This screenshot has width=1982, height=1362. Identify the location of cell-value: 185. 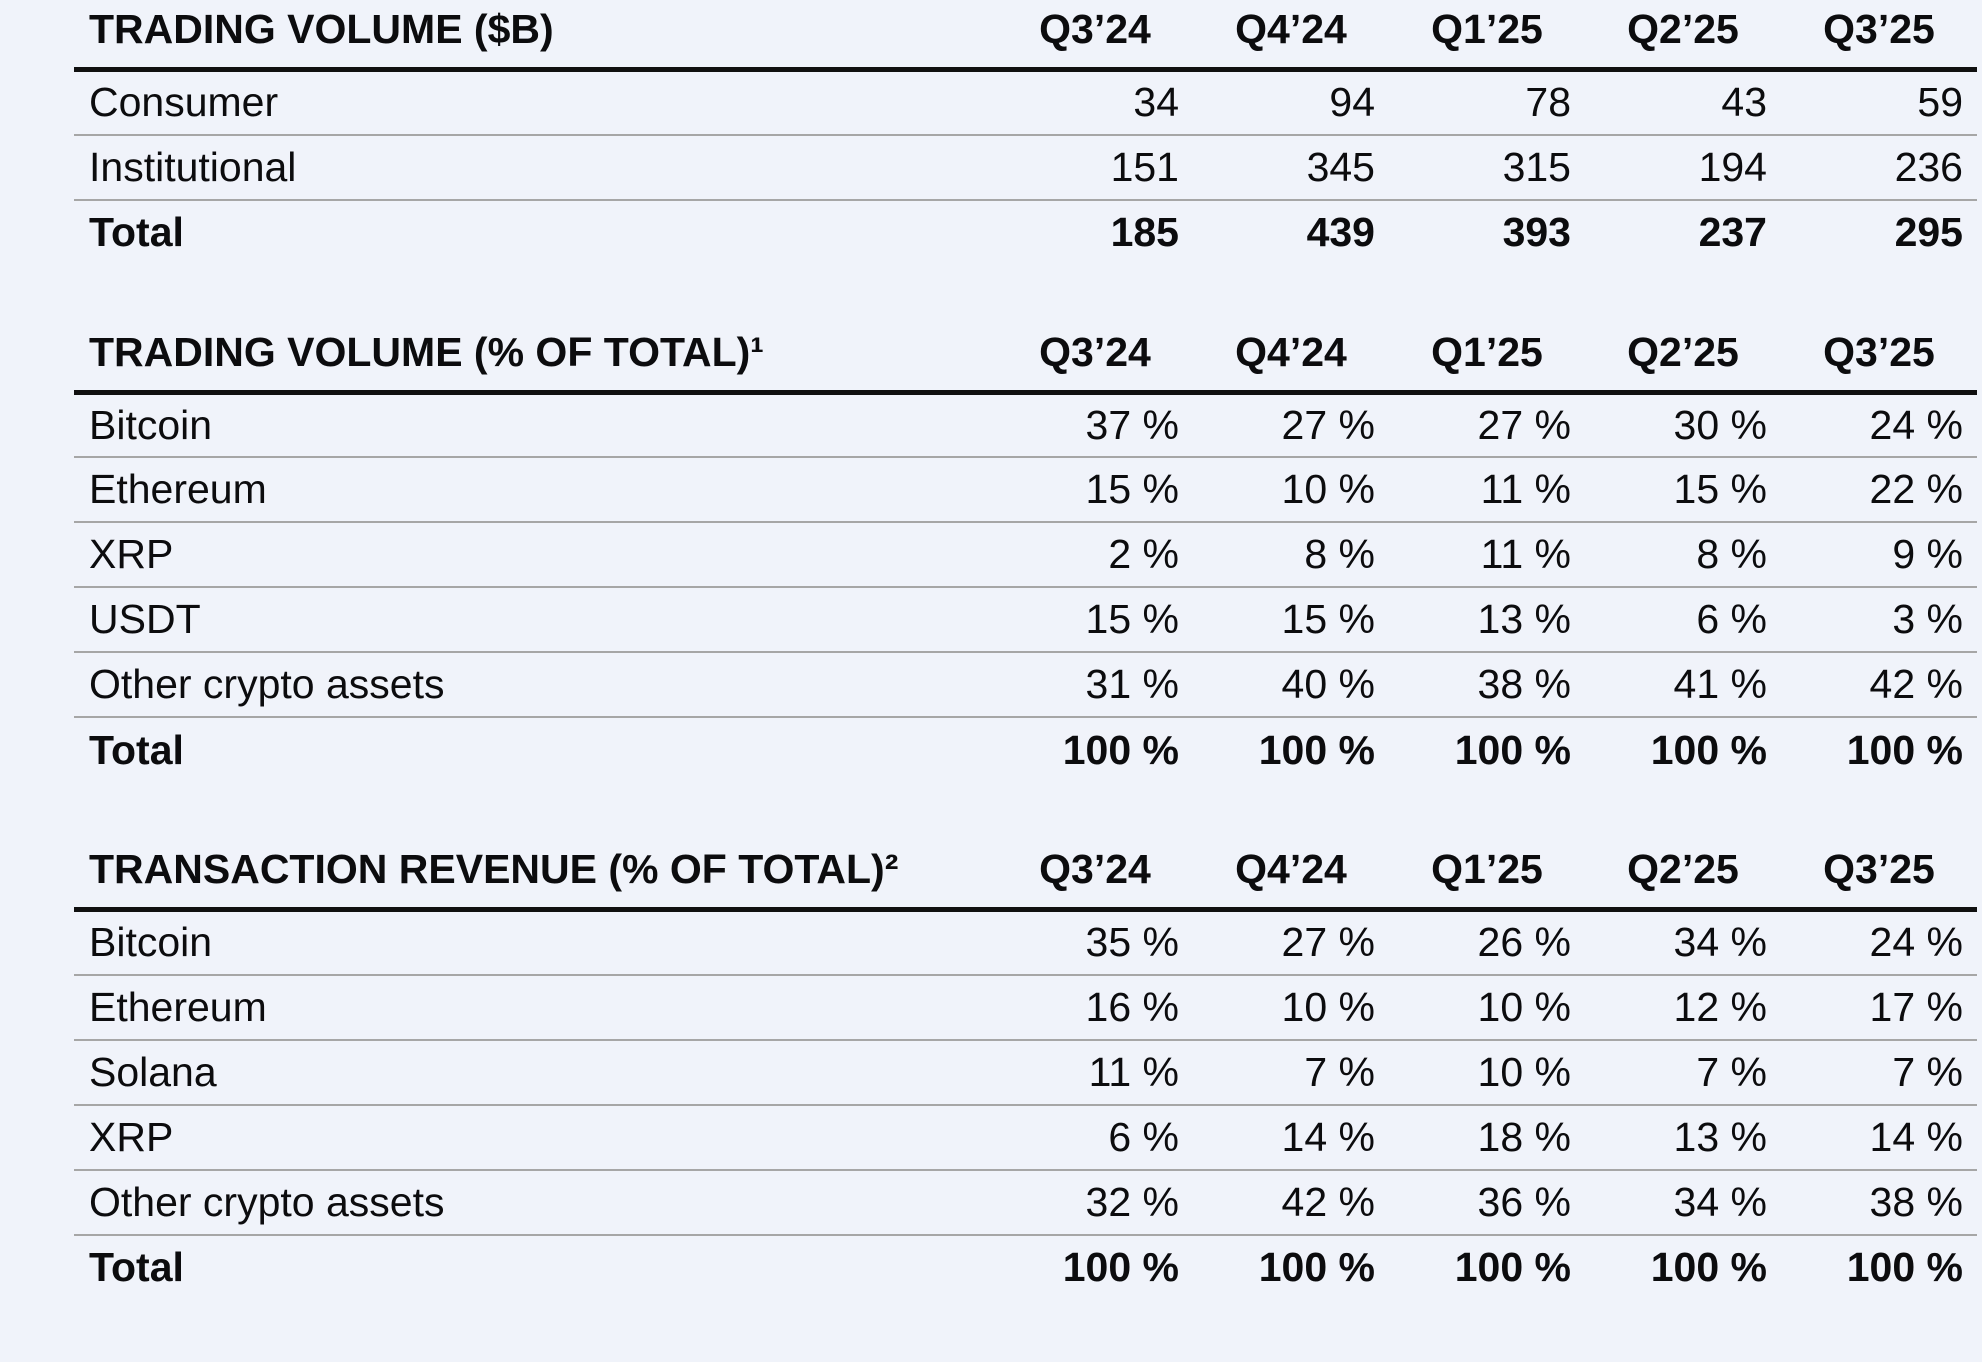
(1144, 232).